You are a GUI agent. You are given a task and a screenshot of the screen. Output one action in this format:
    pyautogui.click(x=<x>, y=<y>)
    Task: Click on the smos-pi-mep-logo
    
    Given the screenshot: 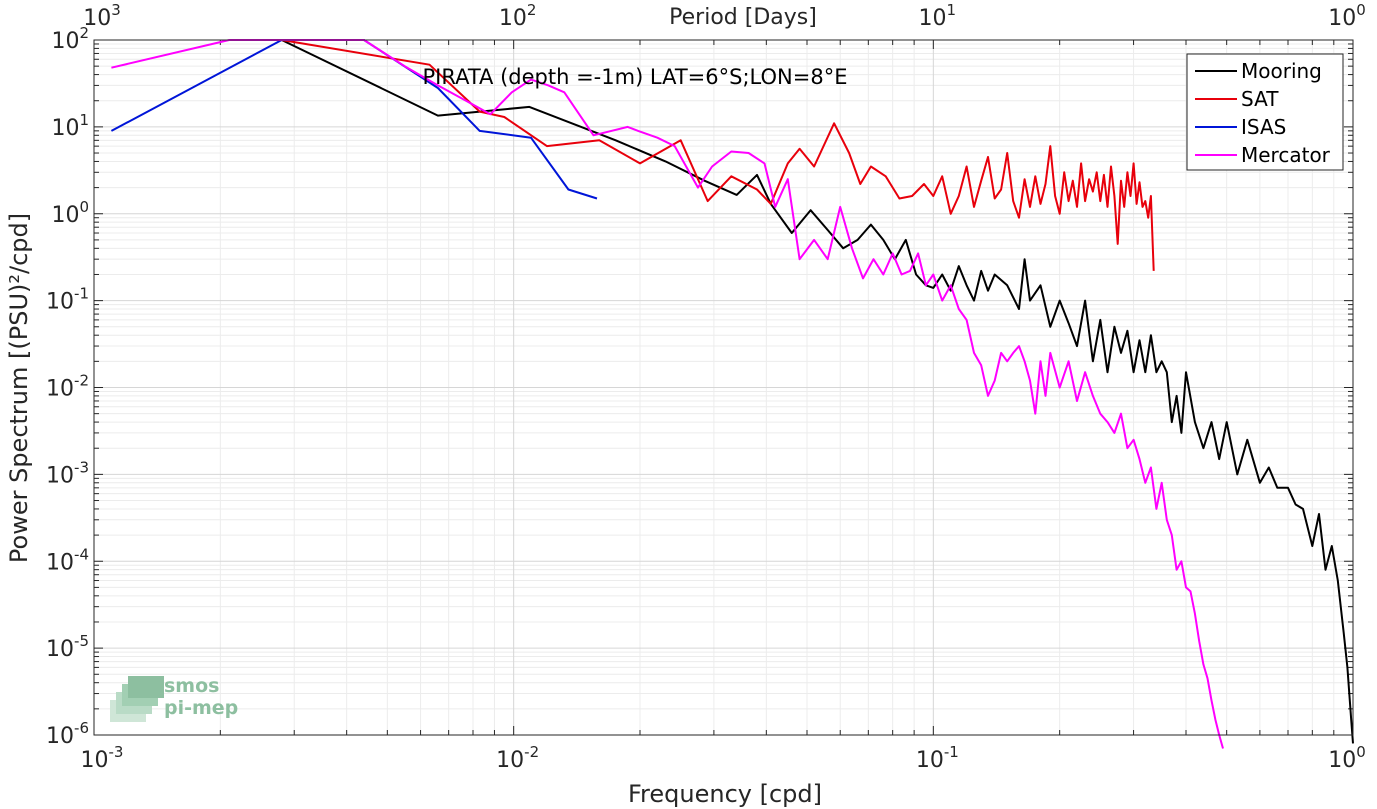 What is the action you would take?
    pyautogui.click(x=137, y=699)
    